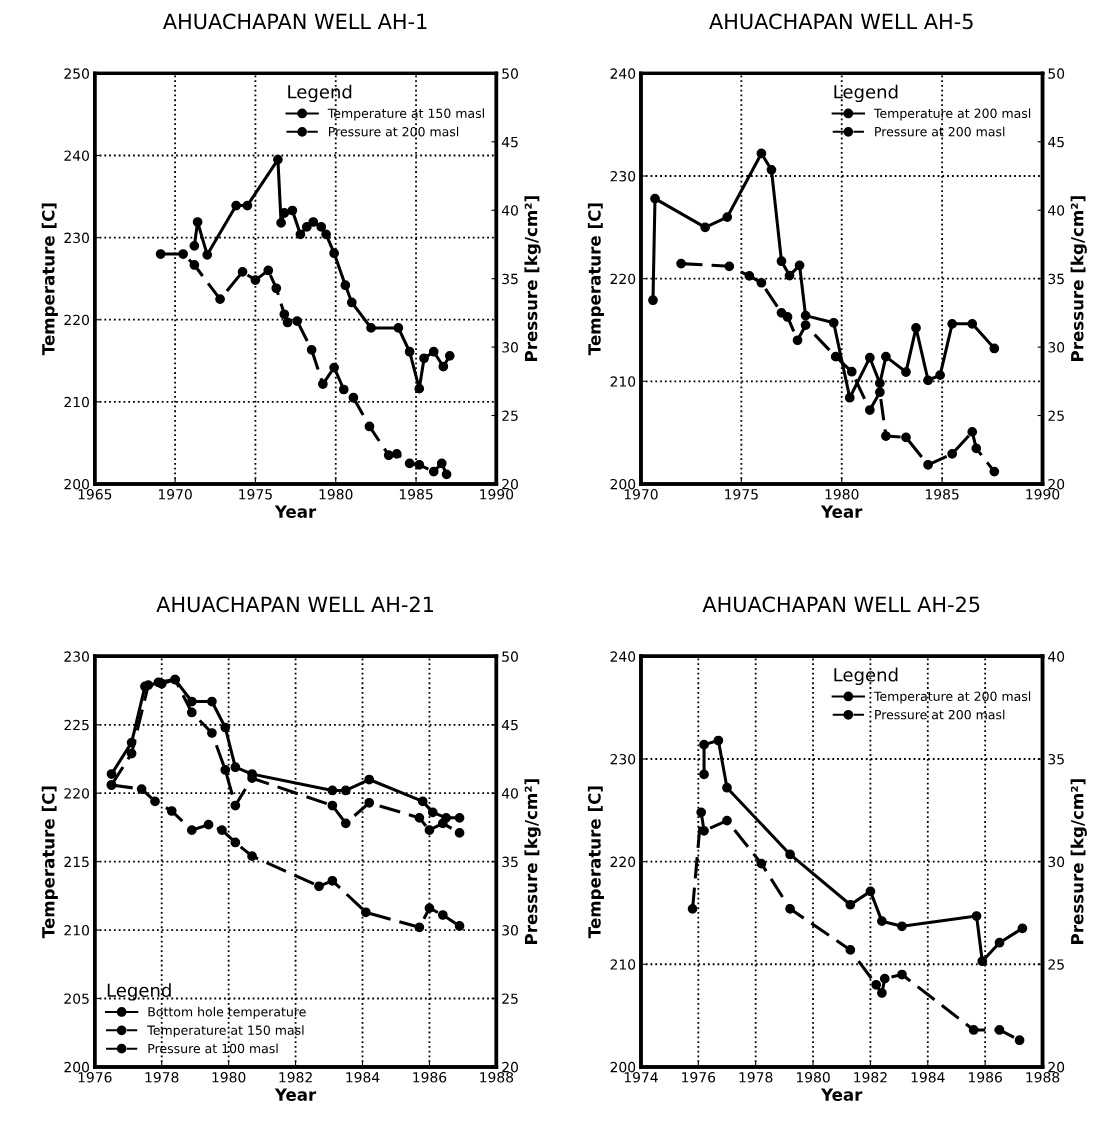  Describe the element at coordinates (841, 21) in the screenshot. I see `chart-title: AHUACHAPAN WELL AH-5` at that location.